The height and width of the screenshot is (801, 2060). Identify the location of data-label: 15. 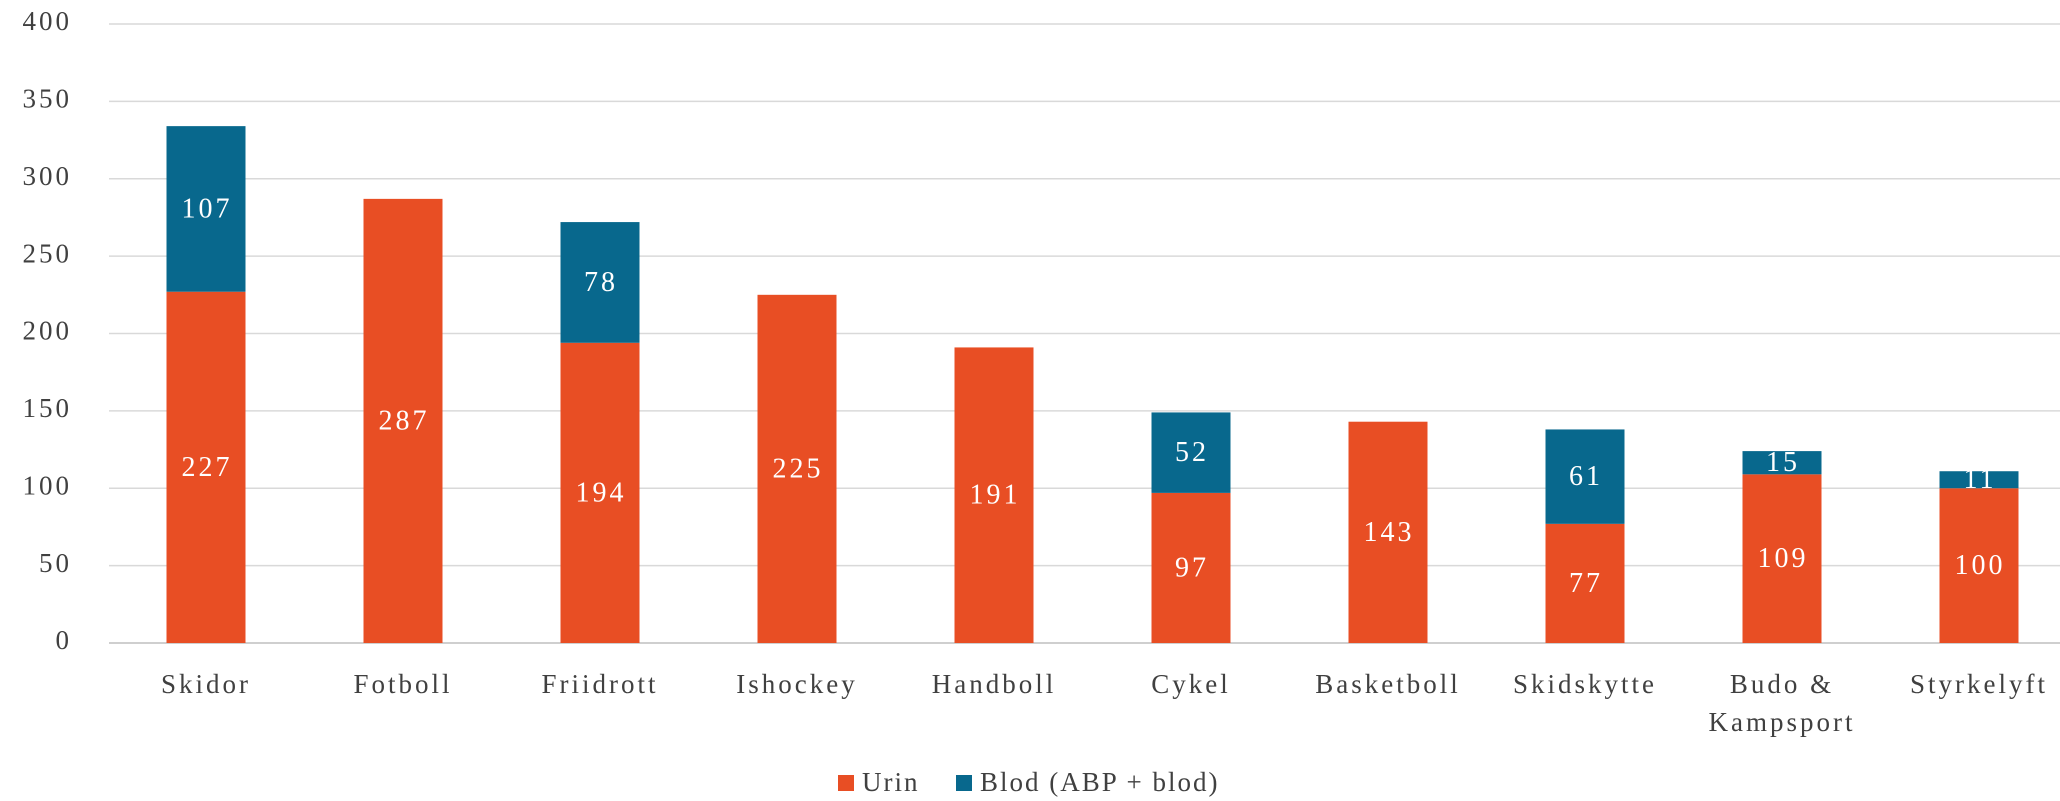
(1783, 462).